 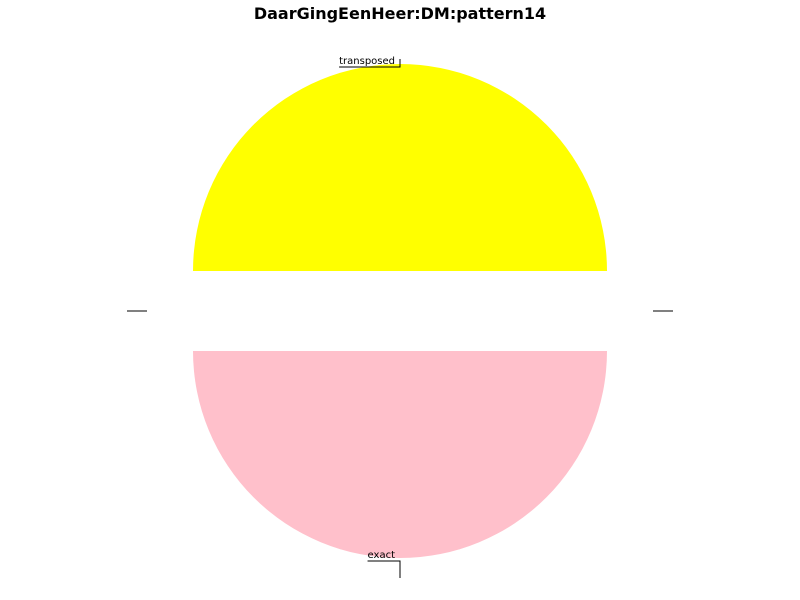 I want to click on slice-label-transposed: transposed, so click(x=367, y=61).